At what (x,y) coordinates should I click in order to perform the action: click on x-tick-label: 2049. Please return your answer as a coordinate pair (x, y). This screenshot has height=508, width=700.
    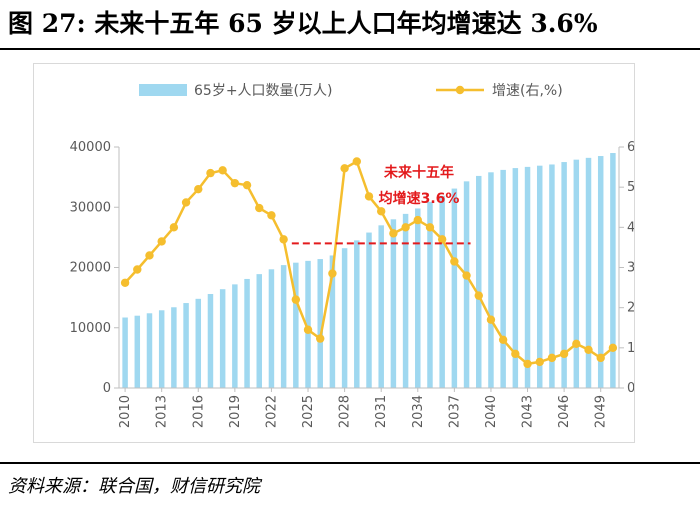
    Looking at the image, I should click on (601, 411).